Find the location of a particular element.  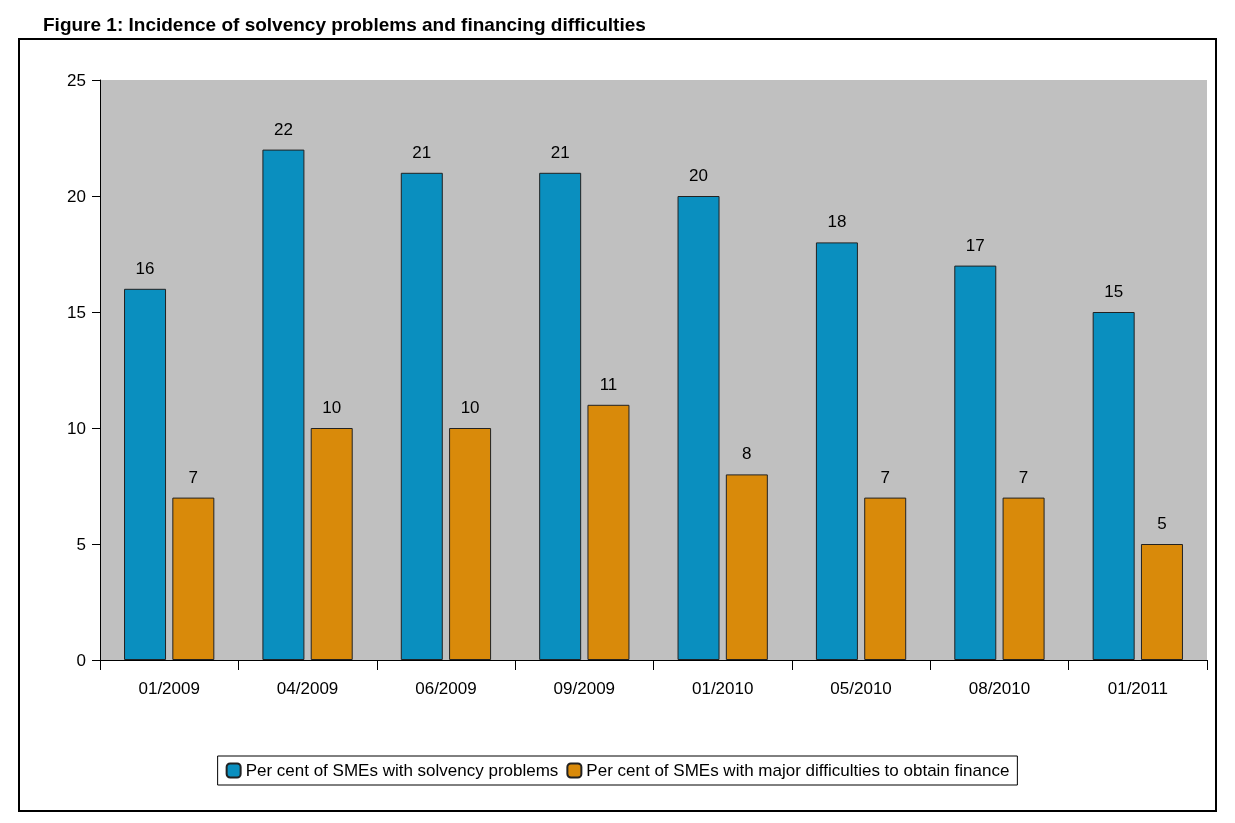

y-tick-label: 25 is located at coordinates (76, 80).